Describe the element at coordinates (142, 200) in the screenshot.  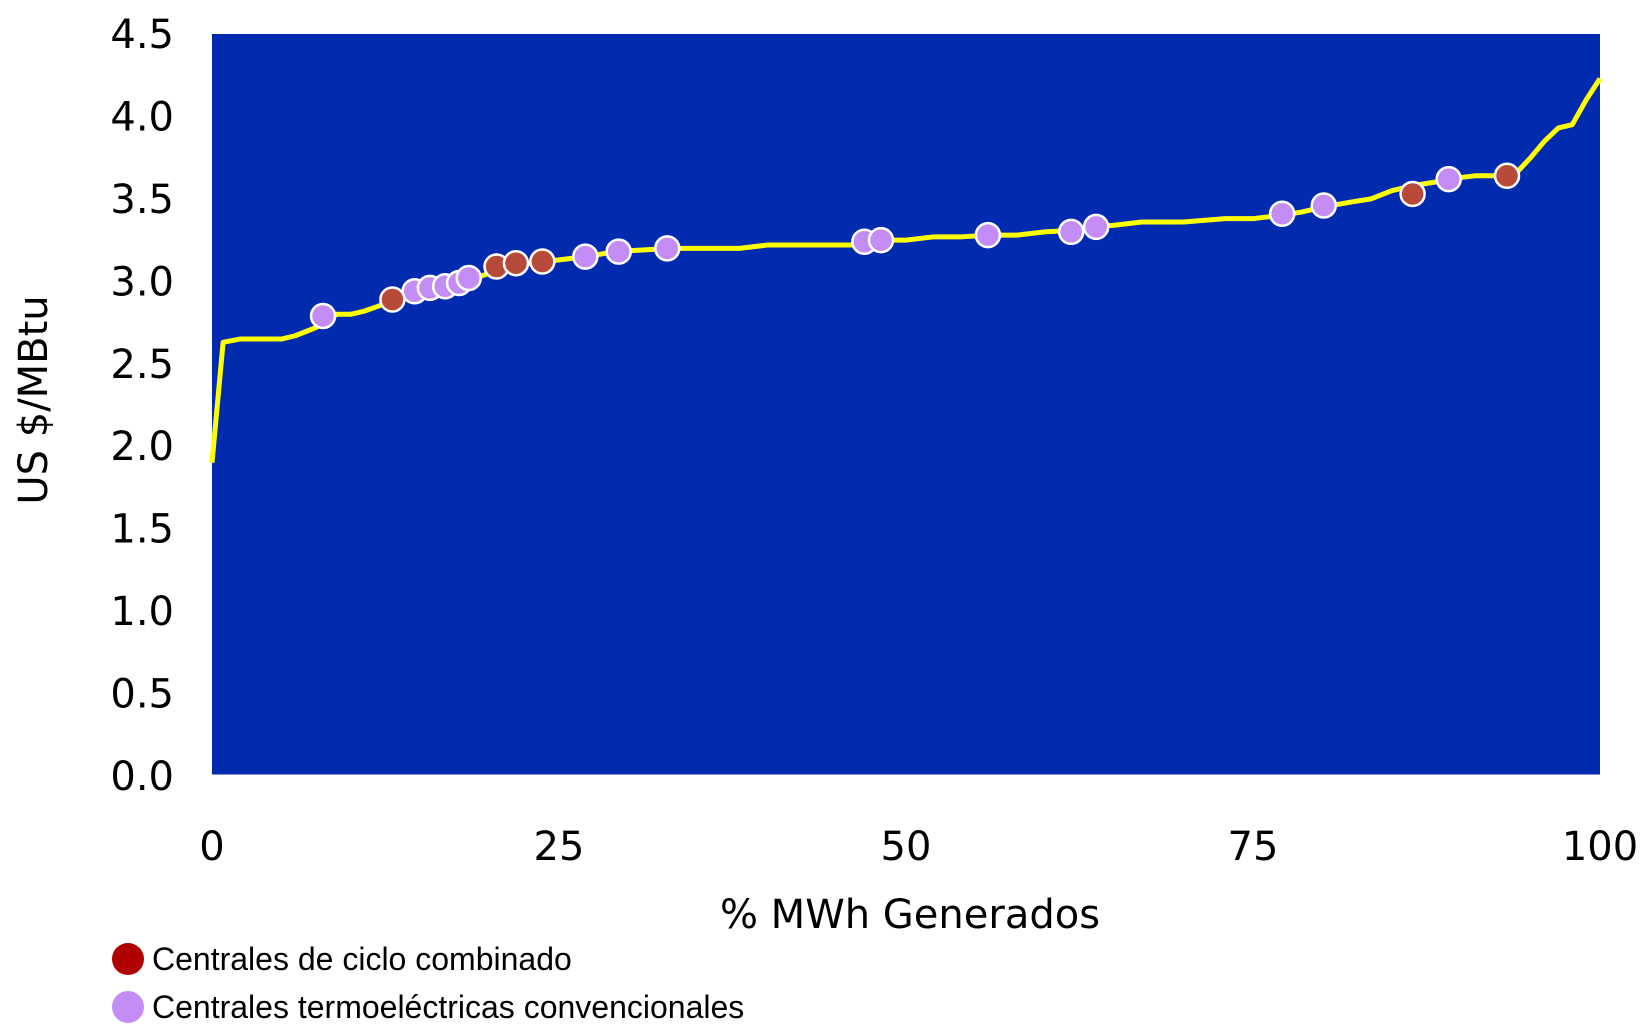
I see `y-tick-label: 3.5` at that location.